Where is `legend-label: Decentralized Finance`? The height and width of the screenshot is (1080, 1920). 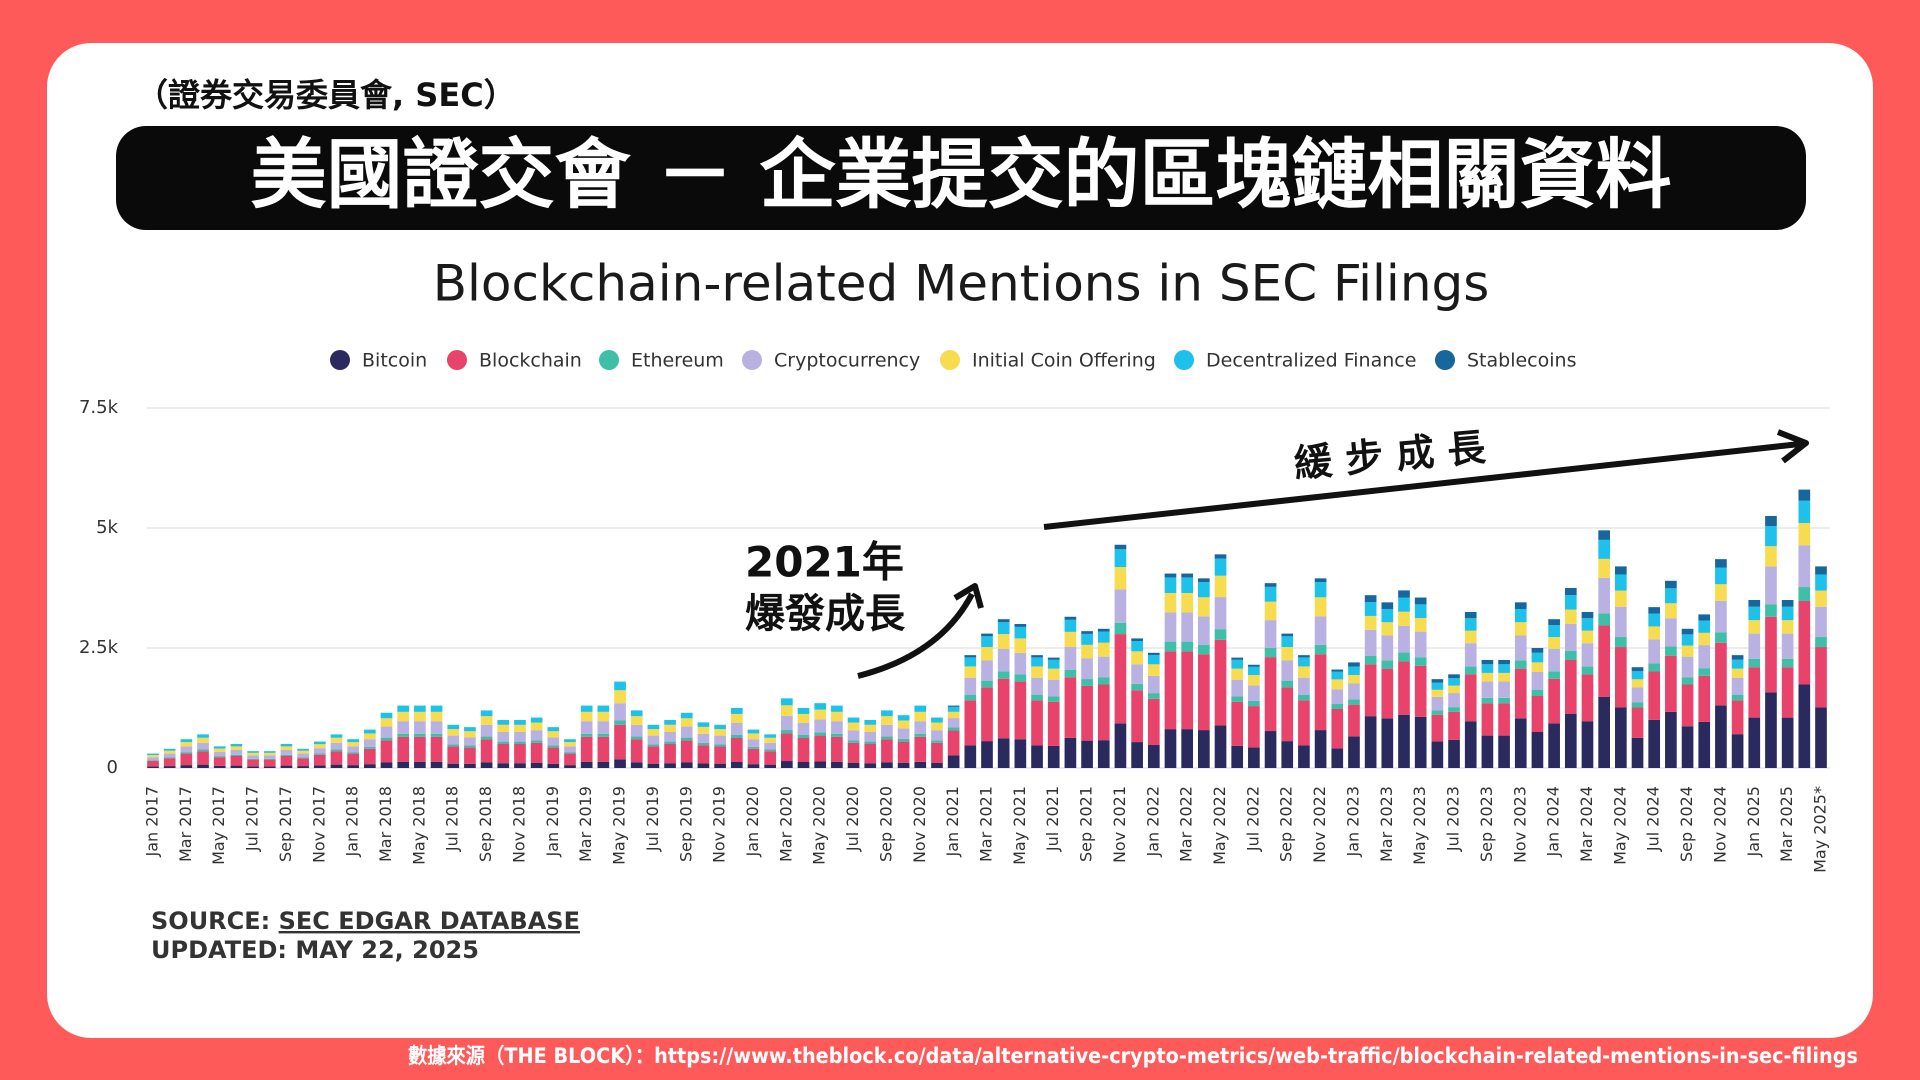 legend-label: Decentralized Finance is located at coordinates (1311, 361).